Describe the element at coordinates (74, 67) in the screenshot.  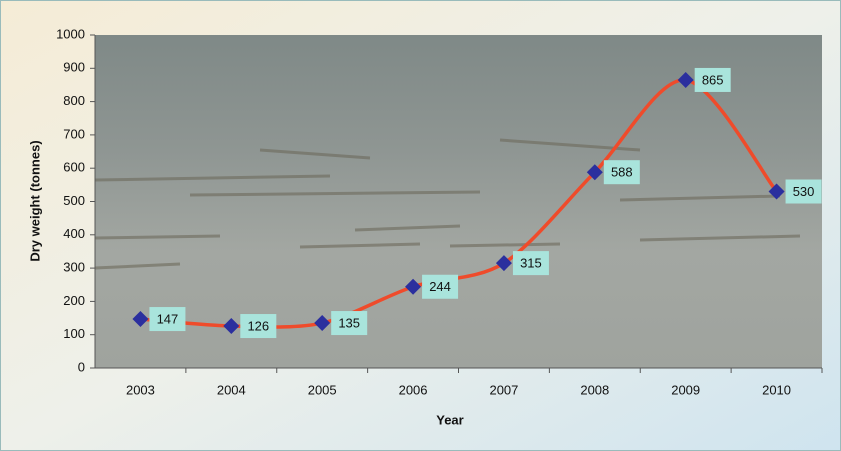
I see `y-tick-label: 900` at that location.